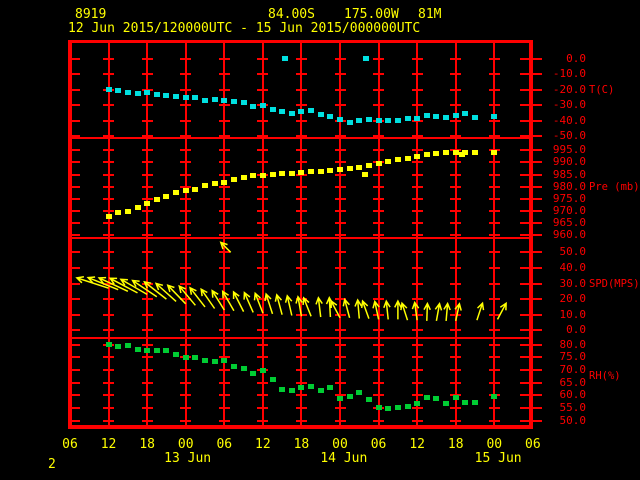 Image resolution: width=640 pixels, height=480 pixels. I want to click on chart-border-top, so click(300, 41).